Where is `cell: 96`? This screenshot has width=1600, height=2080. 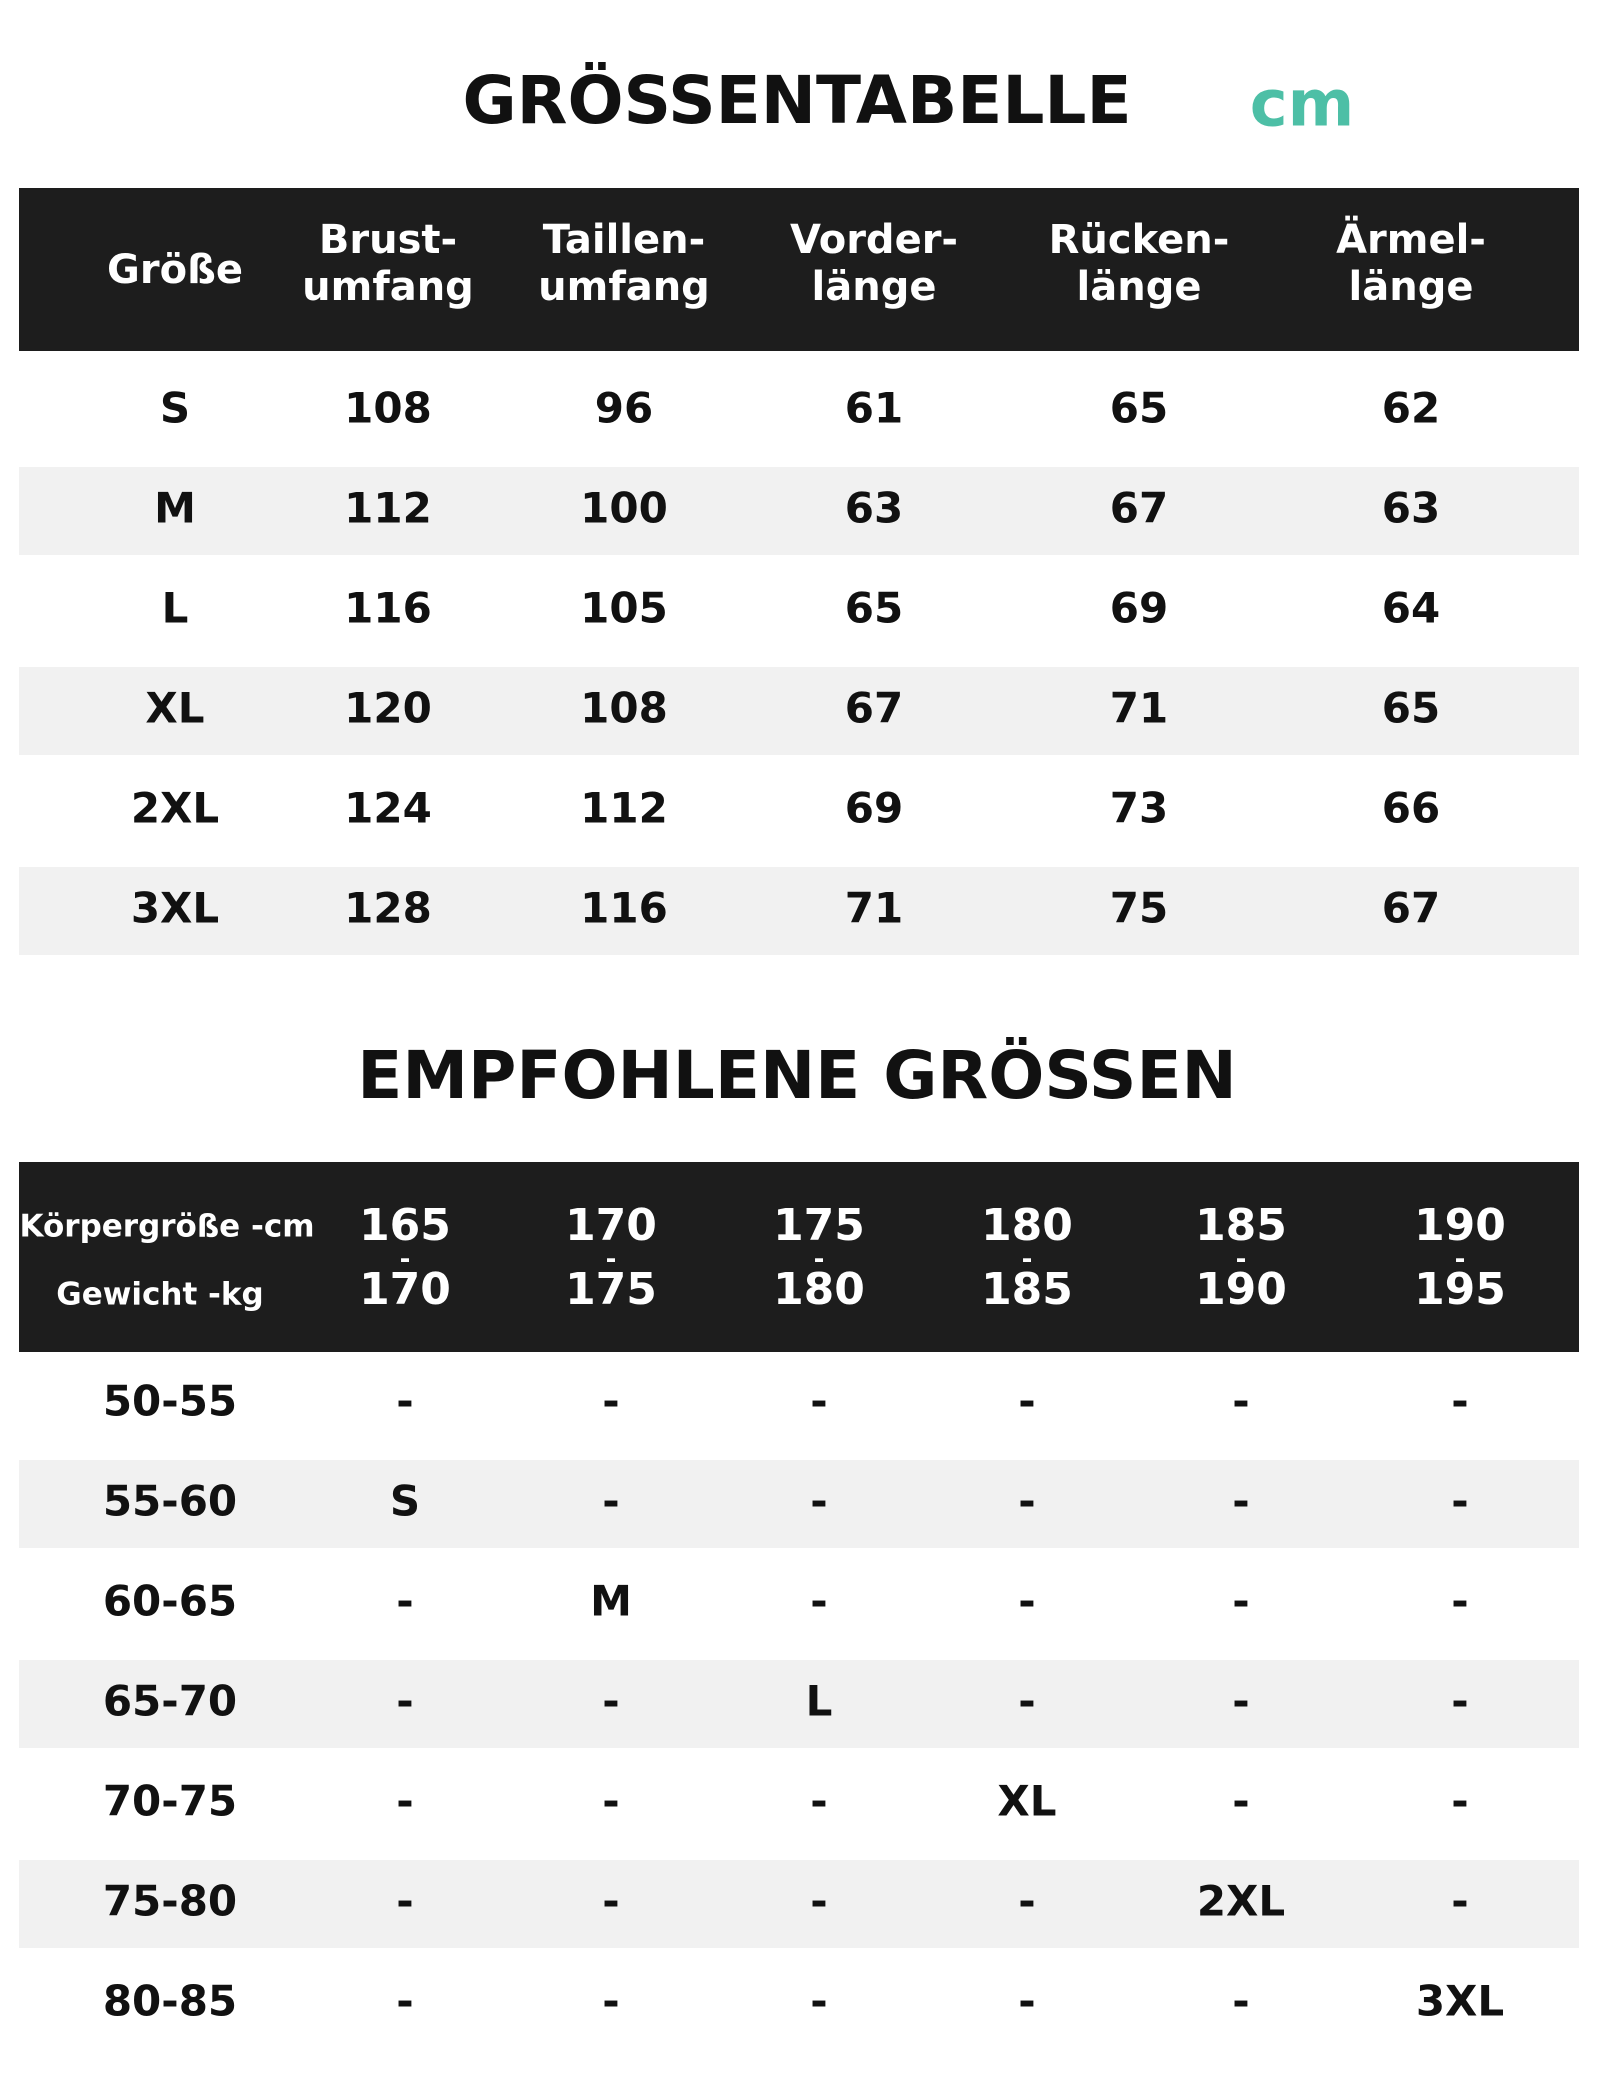 cell: 96 is located at coordinates (624, 408).